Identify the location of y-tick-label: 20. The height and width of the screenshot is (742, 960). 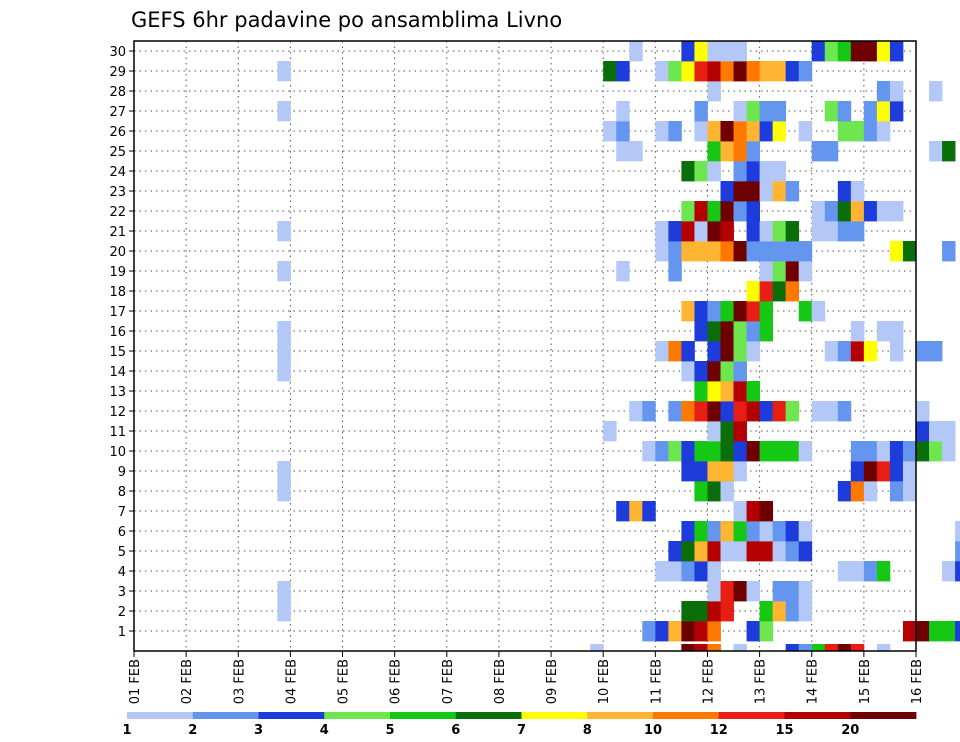
(117, 252).